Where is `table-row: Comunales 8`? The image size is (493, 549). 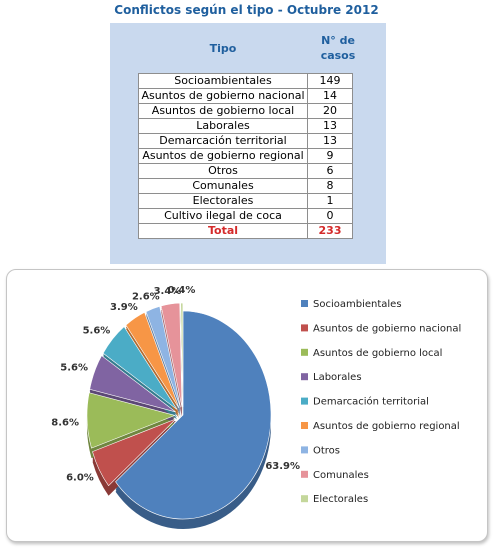 table-row: Comunales 8 is located at coordinates (245, 186).